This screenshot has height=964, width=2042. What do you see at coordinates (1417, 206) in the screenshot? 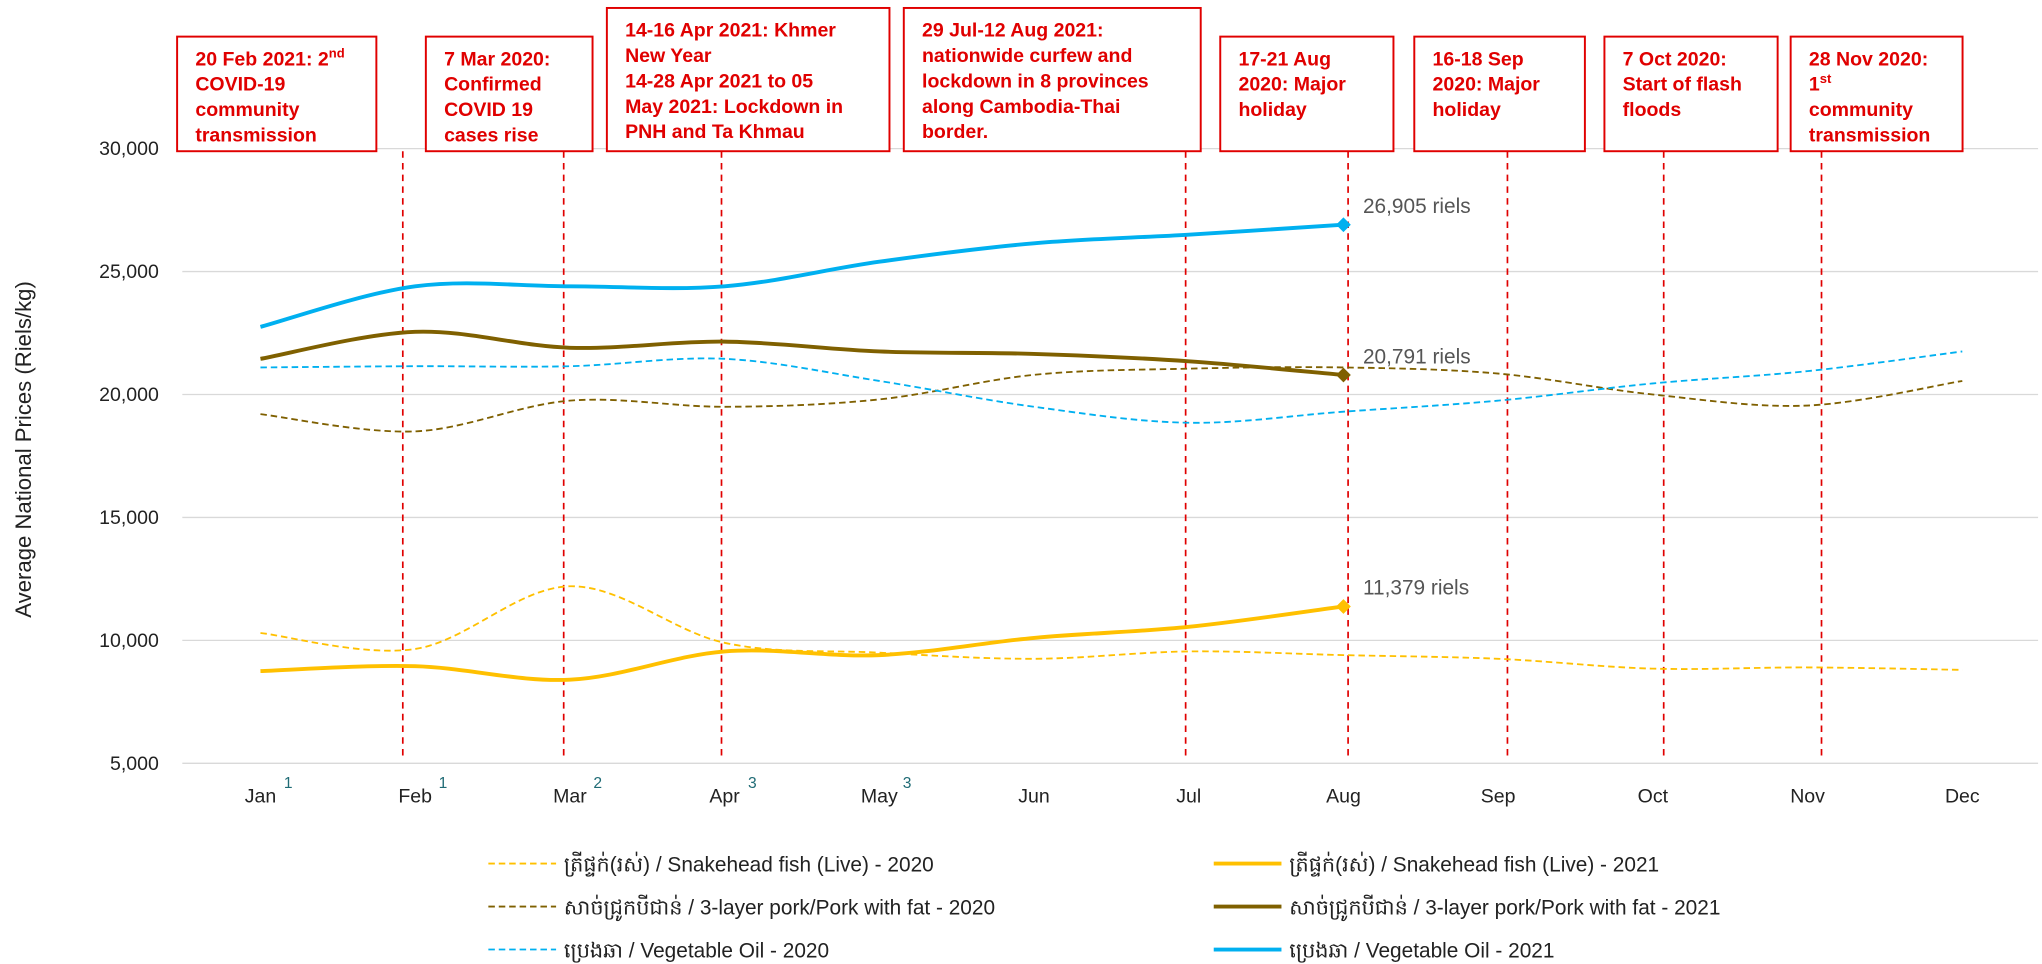
I see `value-label: 26,905 riels` at bounding box center [1417, 206].